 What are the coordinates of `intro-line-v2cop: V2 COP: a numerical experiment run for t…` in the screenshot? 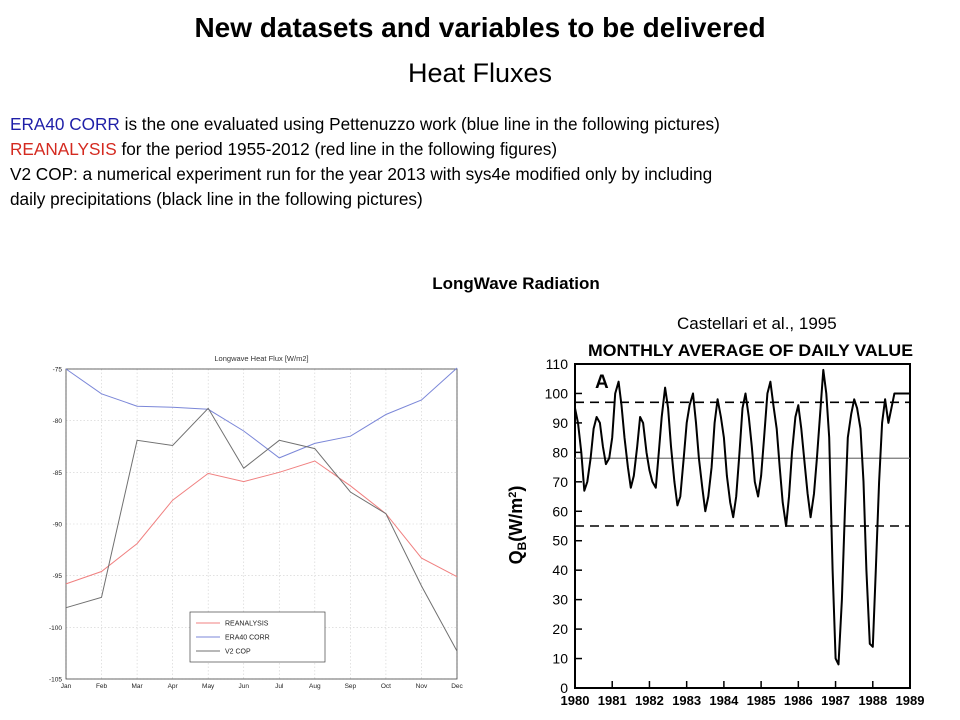 It's located at (482, 174).